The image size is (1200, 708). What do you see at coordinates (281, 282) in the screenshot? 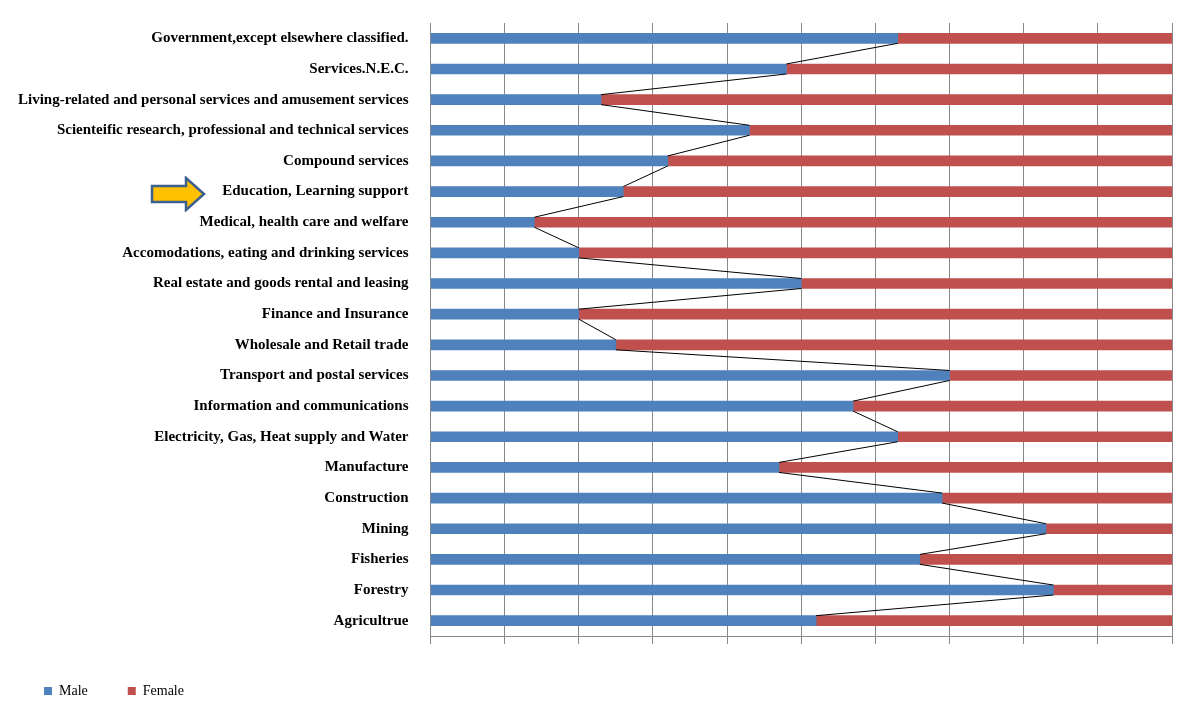
I see `y-tick-label: Real estate and goods rental and leasing` at bounding box center [281, 282].